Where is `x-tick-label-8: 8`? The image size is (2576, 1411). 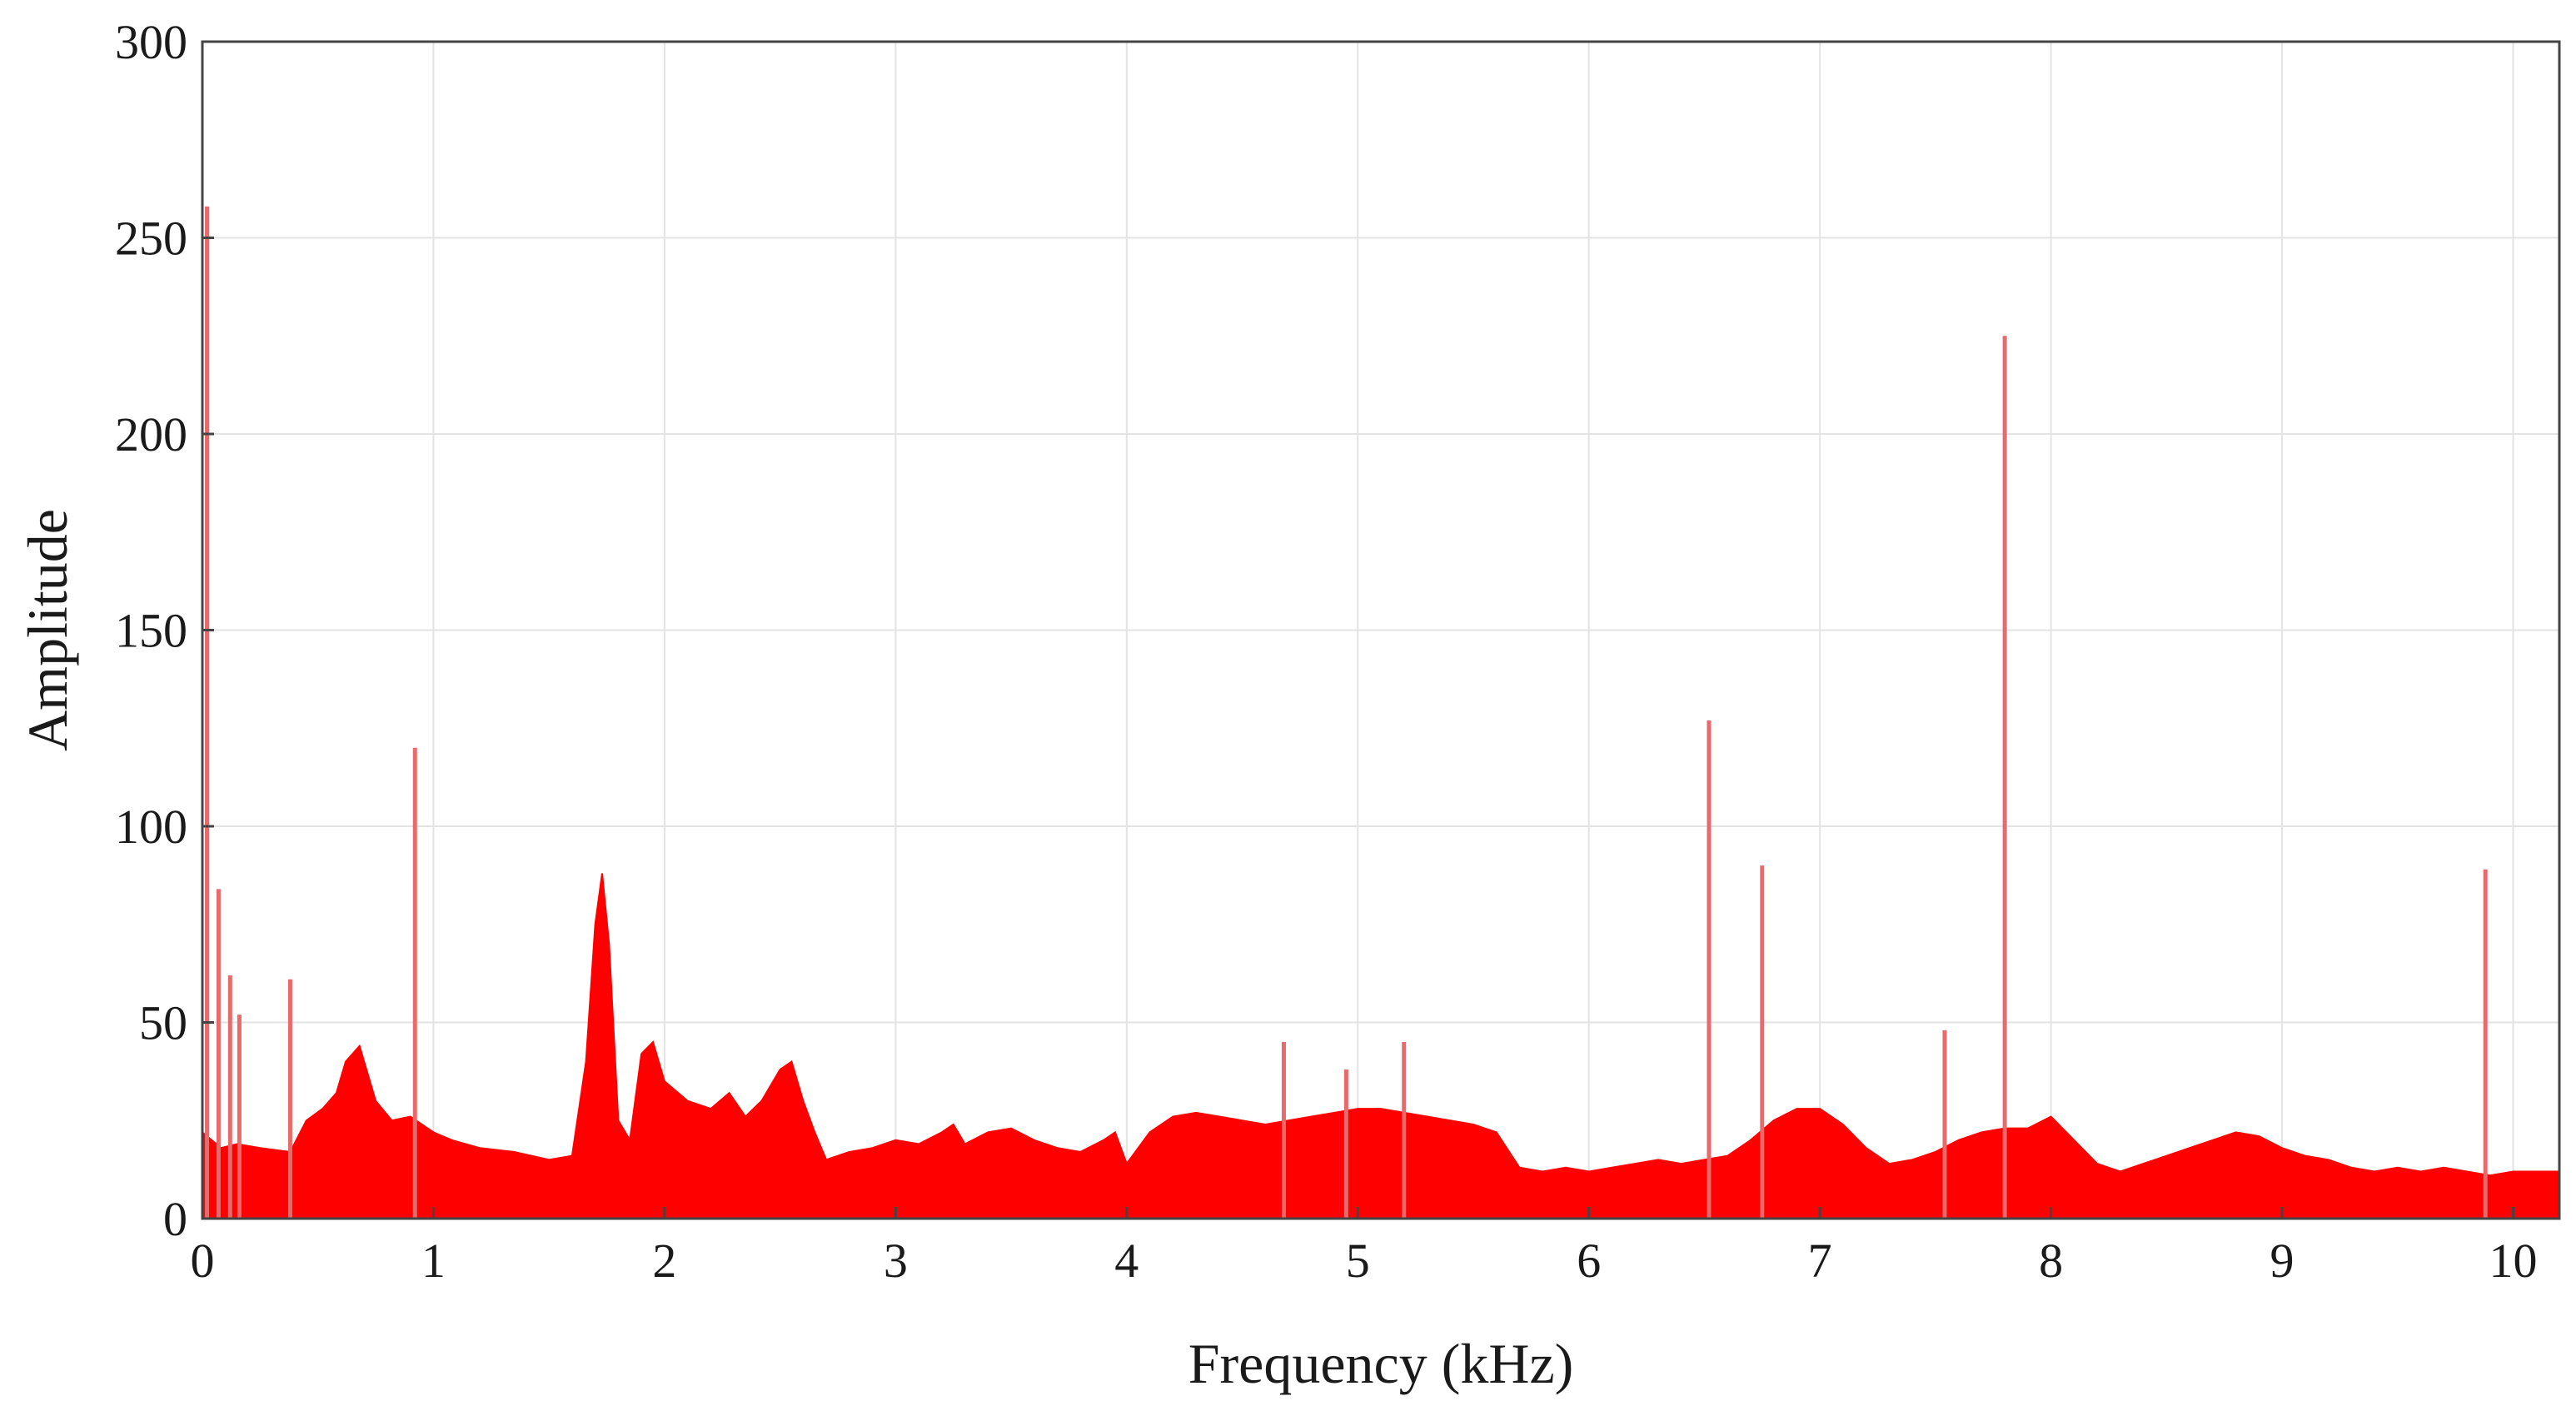
x-tick-label-8: 8 is located at coordinates (2051, 1261).